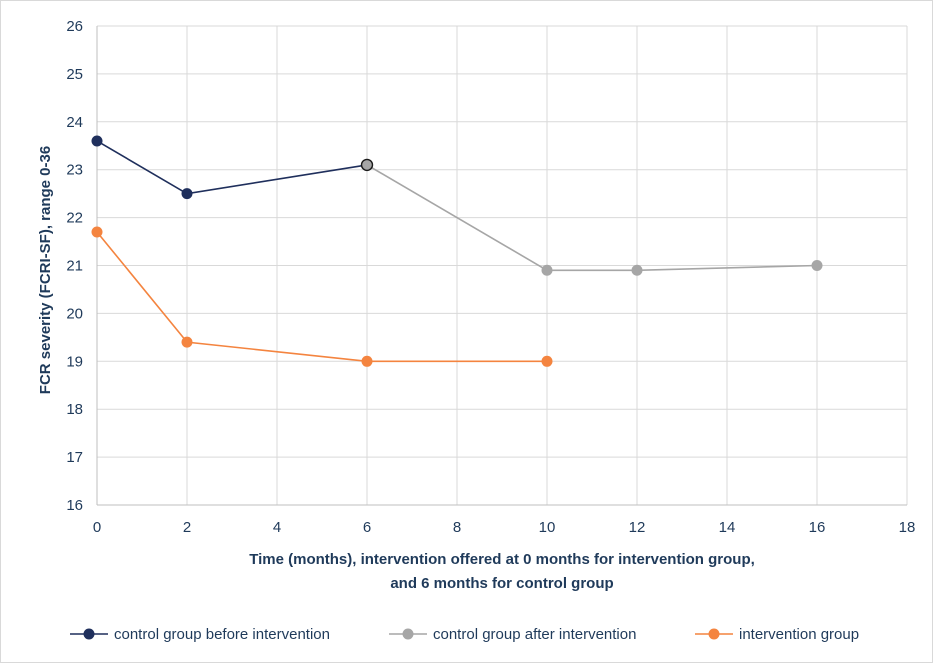  Describe the element at coordinates (74, 457) in the screenshot. I see `y-tick-label: 17` at that location.